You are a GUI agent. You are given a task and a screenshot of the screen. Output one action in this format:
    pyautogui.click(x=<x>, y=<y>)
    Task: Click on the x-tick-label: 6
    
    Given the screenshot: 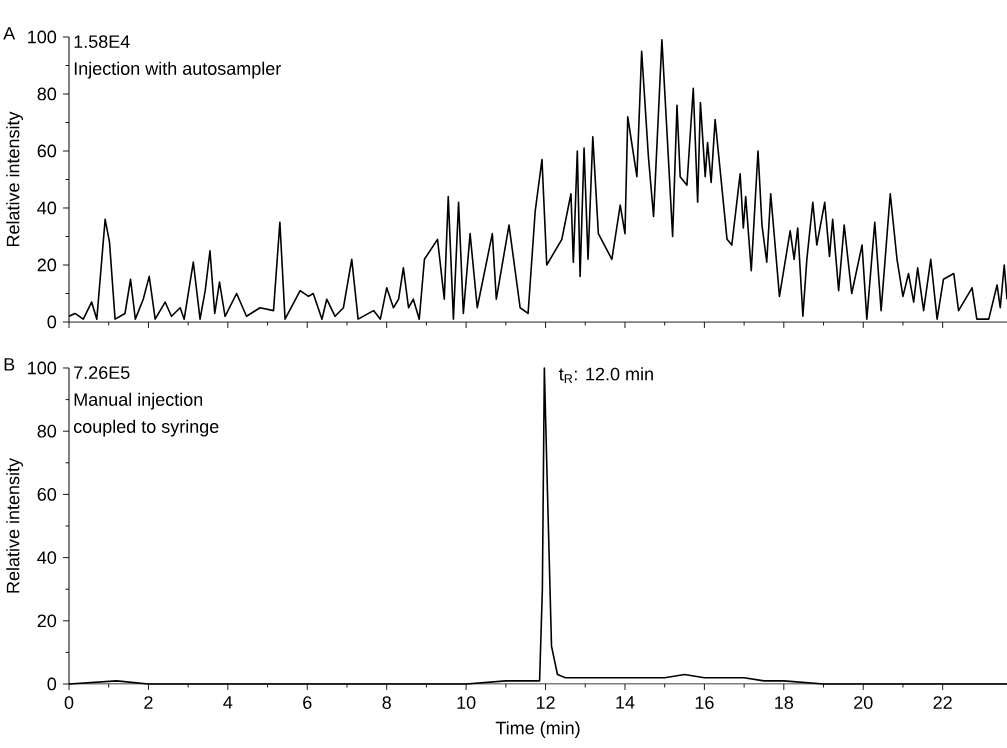 What is the action you would take?
    pyautogui.click(x=307, y=702)
    